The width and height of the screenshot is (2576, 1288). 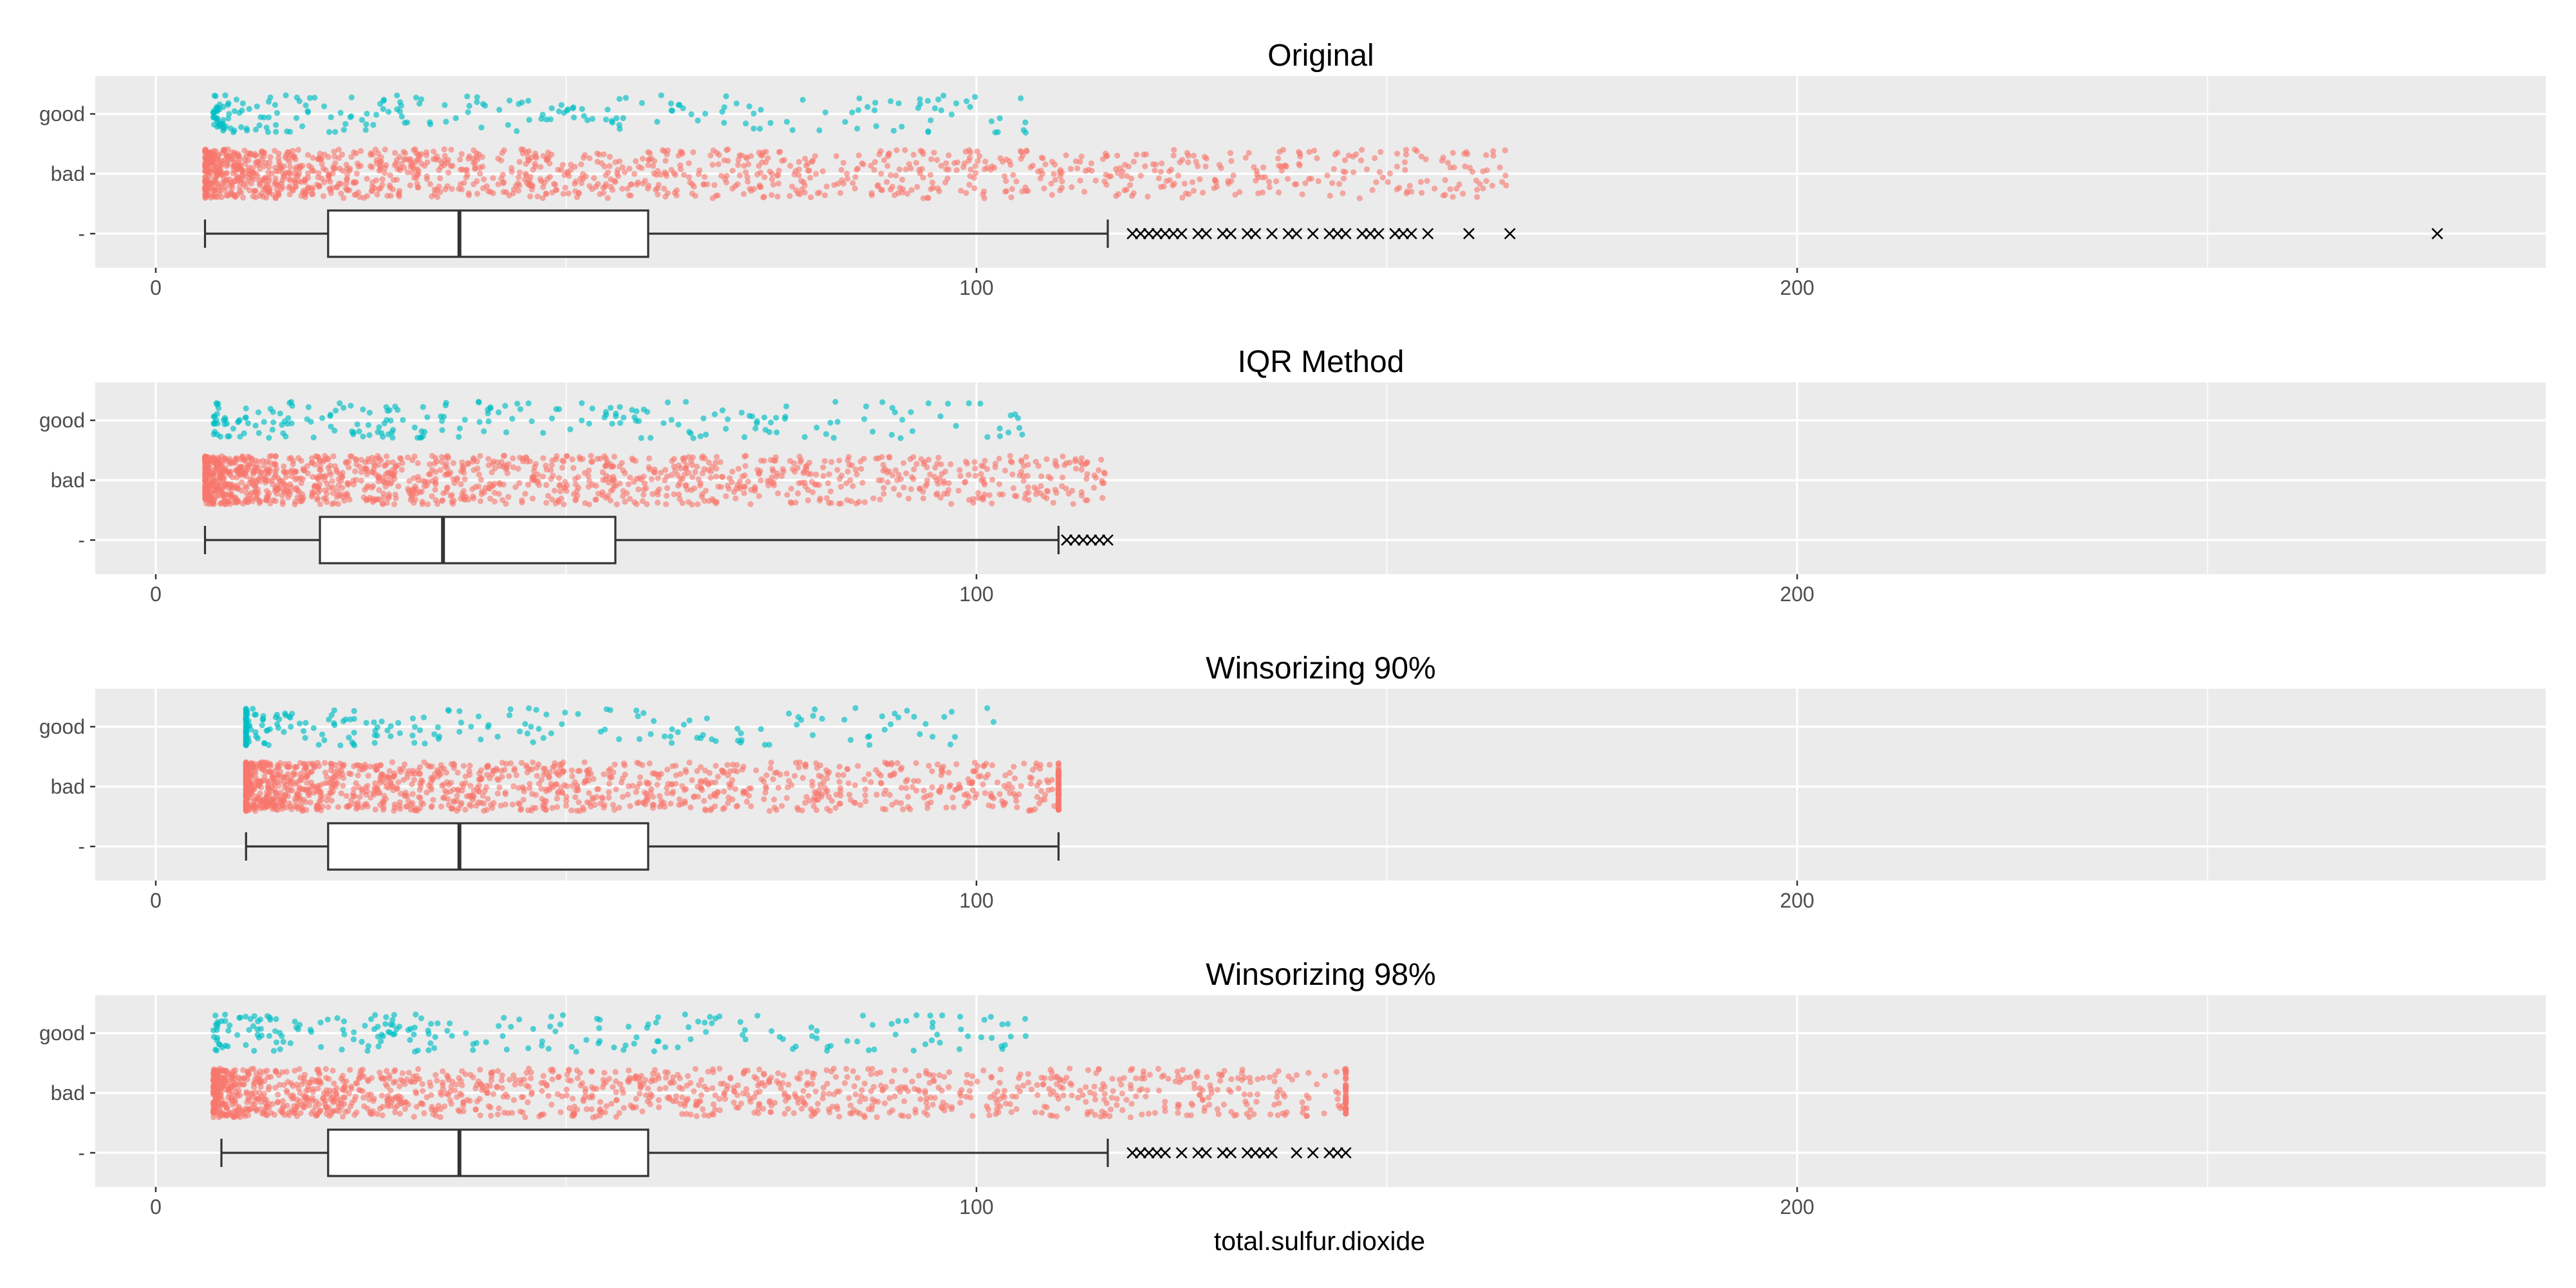 What do you see at coordinates (1181, 233) in the screenshot?
I see `outlier-marker` at bounding box center [1181, 233].